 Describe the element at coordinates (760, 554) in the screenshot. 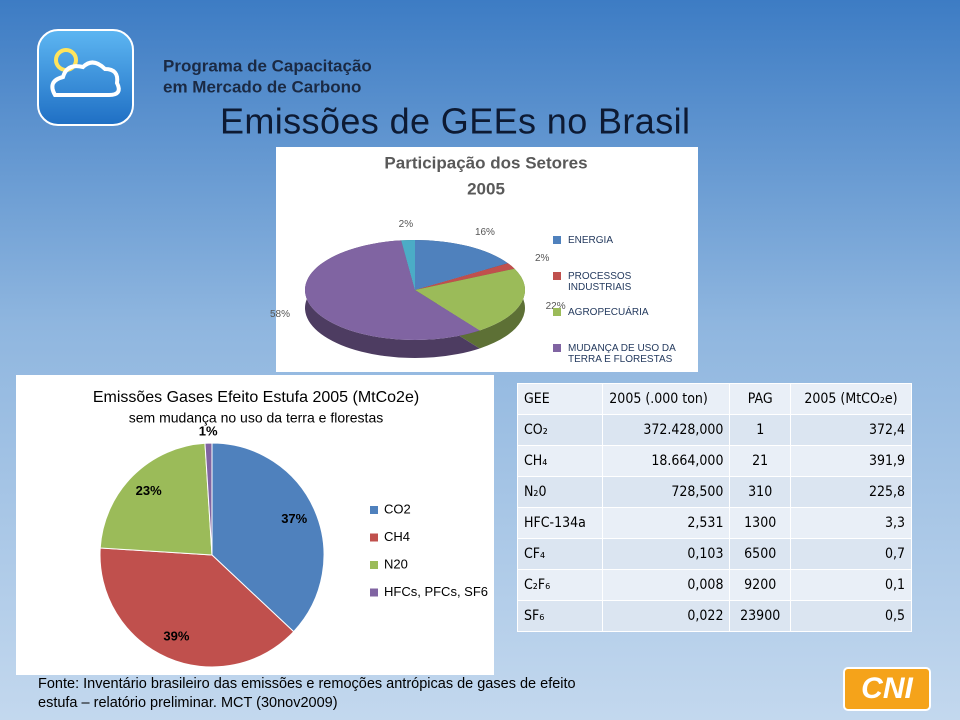

I see `table-cell: 6500` at that location.